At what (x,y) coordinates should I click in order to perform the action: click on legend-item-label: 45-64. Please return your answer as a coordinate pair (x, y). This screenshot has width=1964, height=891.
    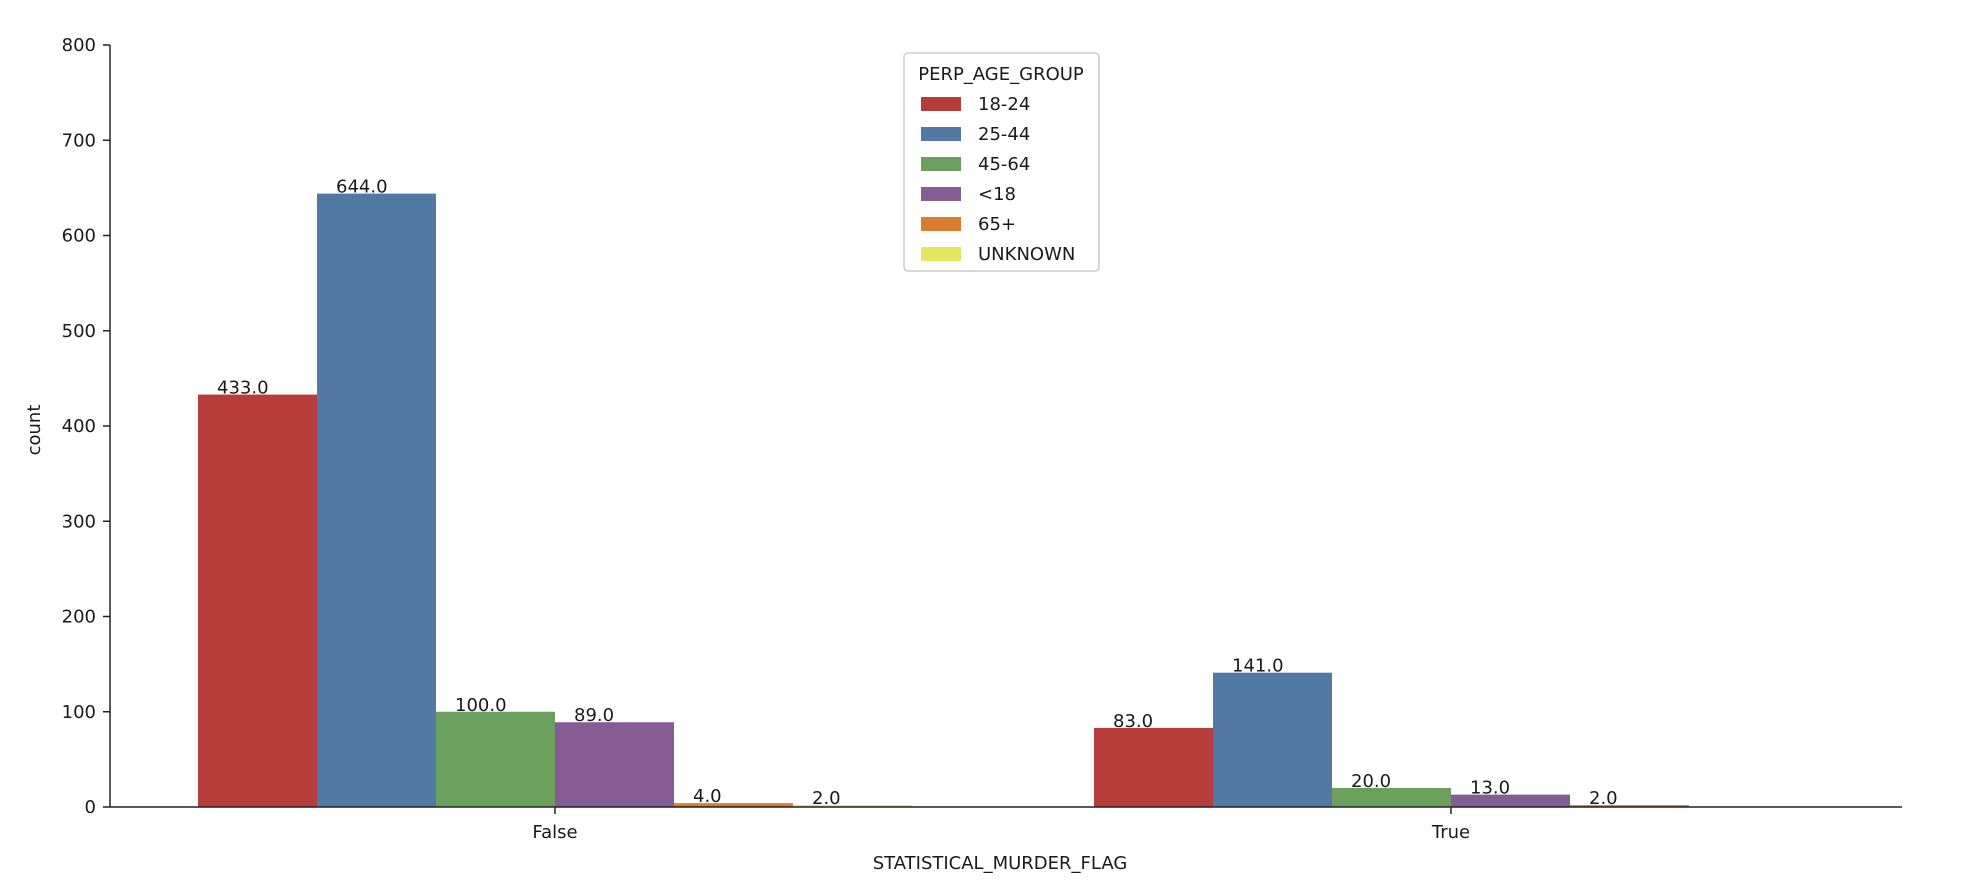
    Looking at the image, I should click on (1004, 164).